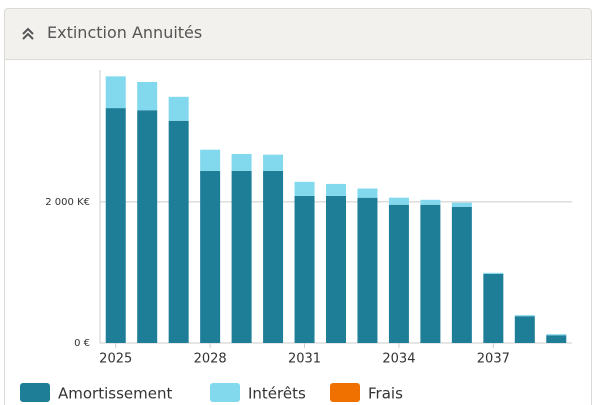  What do you see at coordinates (385, 394) in the screenshot?
I see `legend-label: Frais` at bounding box center [385, 394].